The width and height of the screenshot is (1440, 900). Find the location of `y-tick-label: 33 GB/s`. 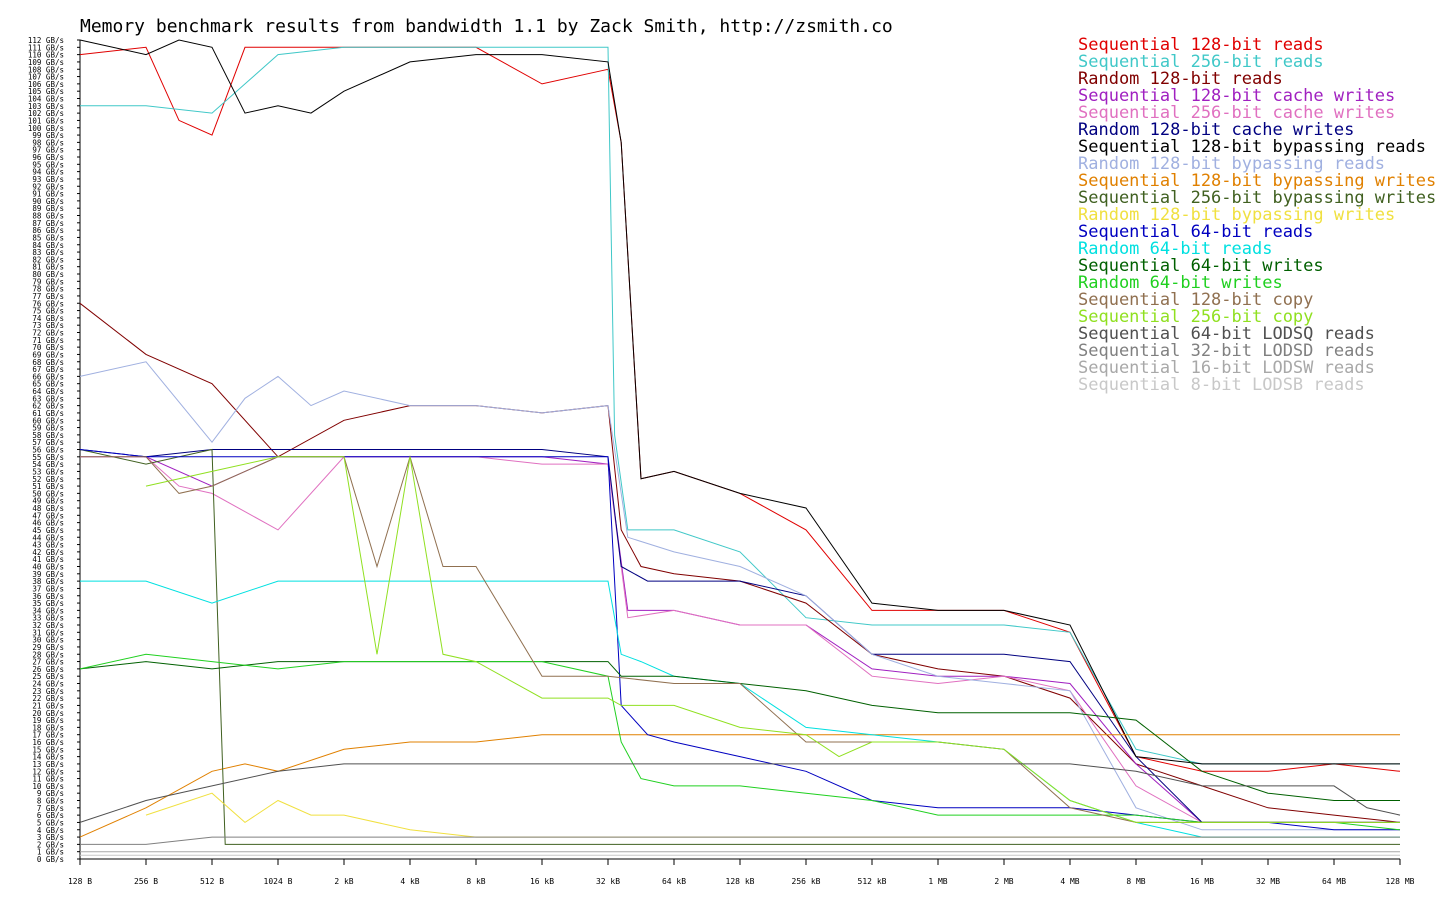

y-tick-label: 33 GB/s is located at coordinates (48, 618).